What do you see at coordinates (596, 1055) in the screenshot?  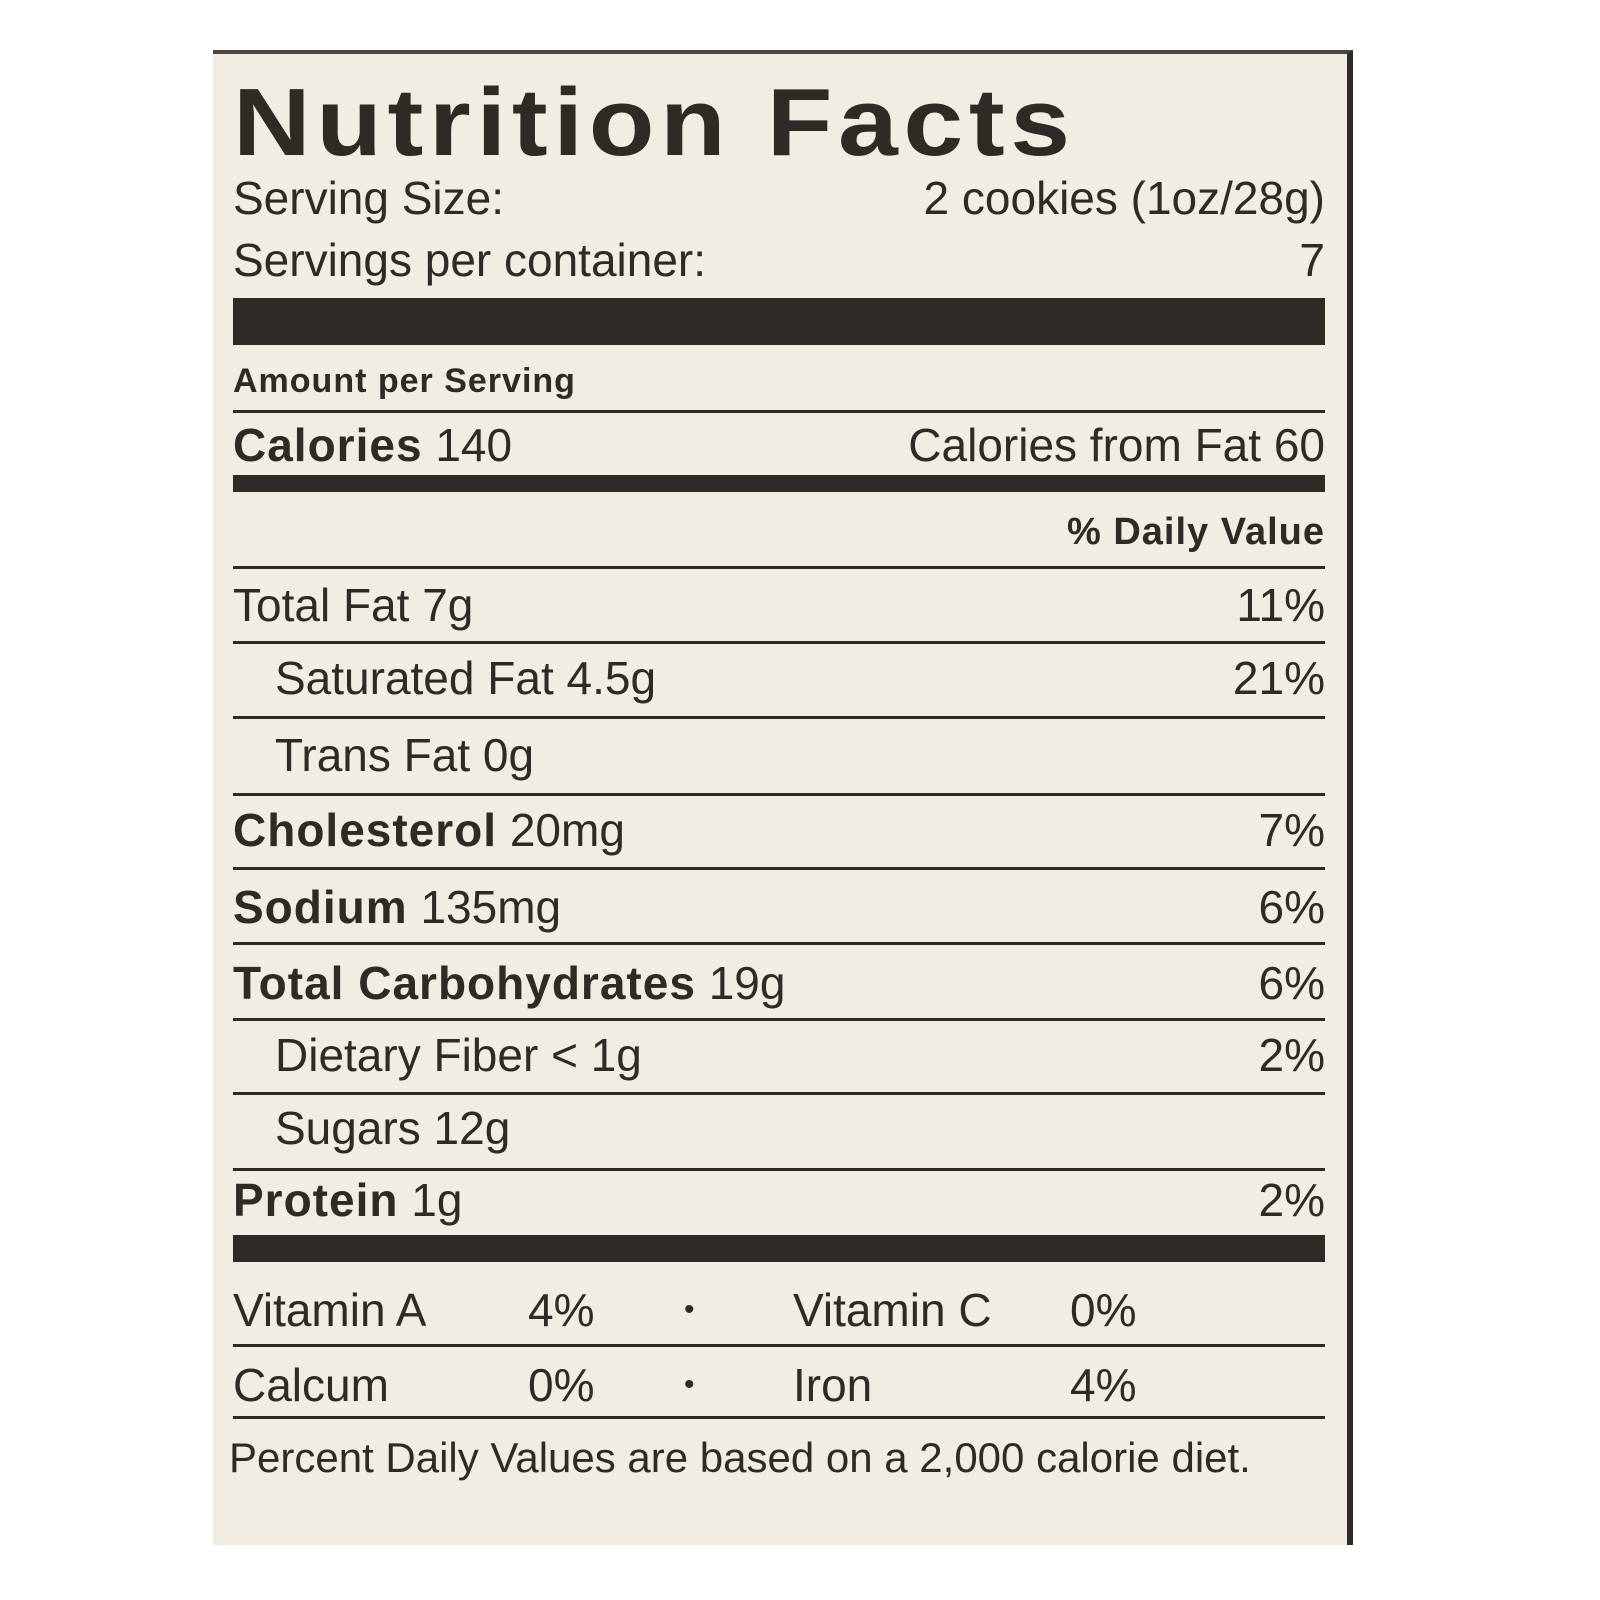 I see `nutrient-amount: < 1g` at bounding box center [596, 1055].